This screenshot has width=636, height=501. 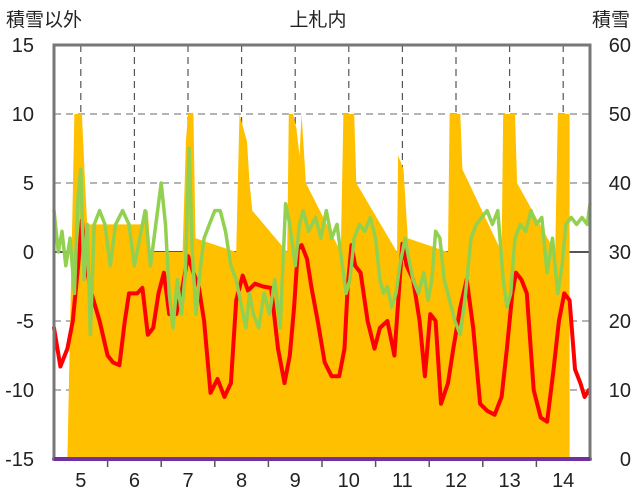 What do you see at coordinates (23, 115) in the screenshot?
I see `left-tick-label: 10` at bounding box center [23, 115].